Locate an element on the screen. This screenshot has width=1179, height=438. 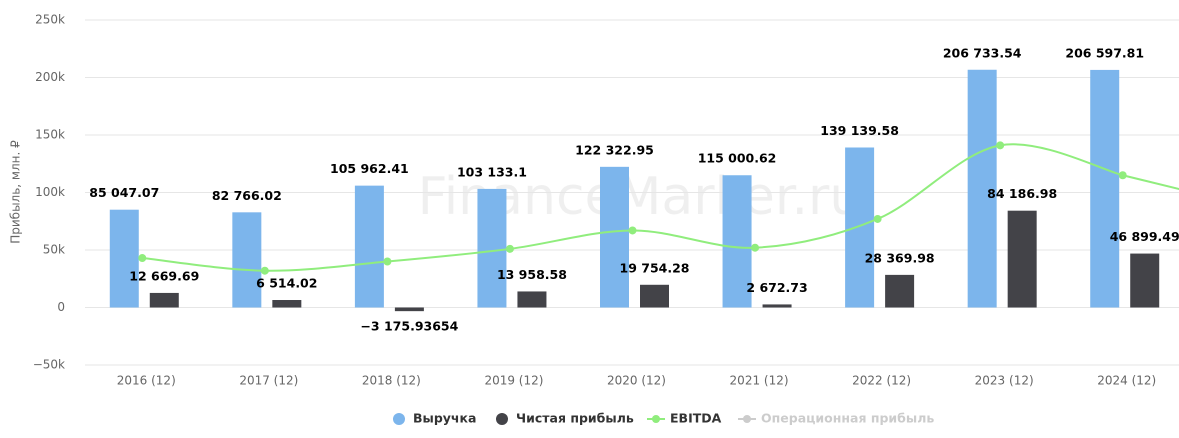
x-tick-label: 2019 (12) is located at coordinates (513, 381).